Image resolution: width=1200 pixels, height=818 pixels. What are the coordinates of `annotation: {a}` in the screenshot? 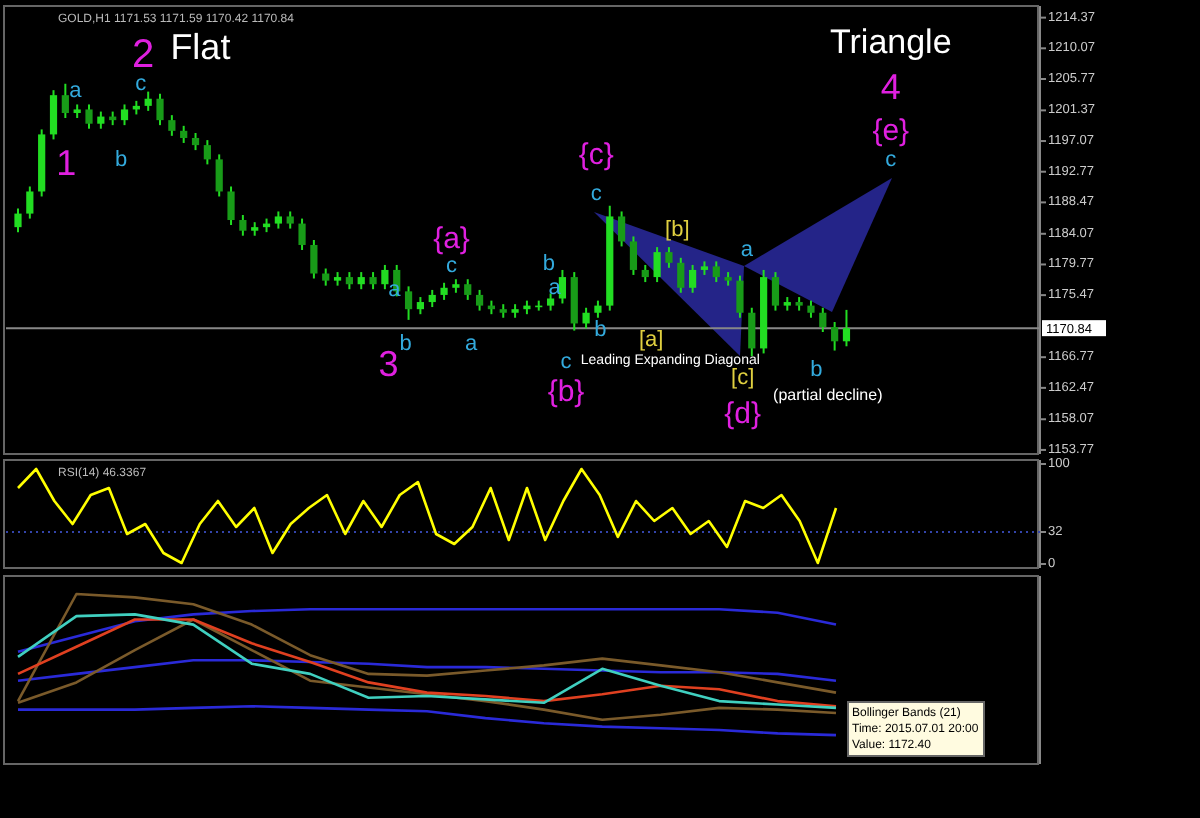 It's located at (451, 238).